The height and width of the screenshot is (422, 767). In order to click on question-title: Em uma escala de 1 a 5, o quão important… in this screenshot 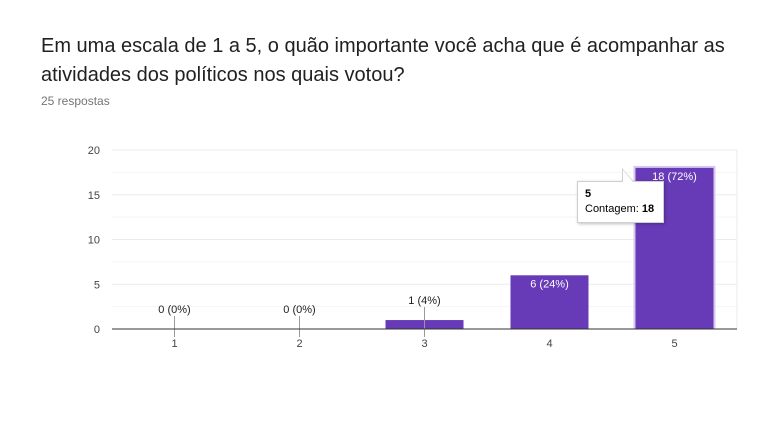, I will do `click(383, 60)`.